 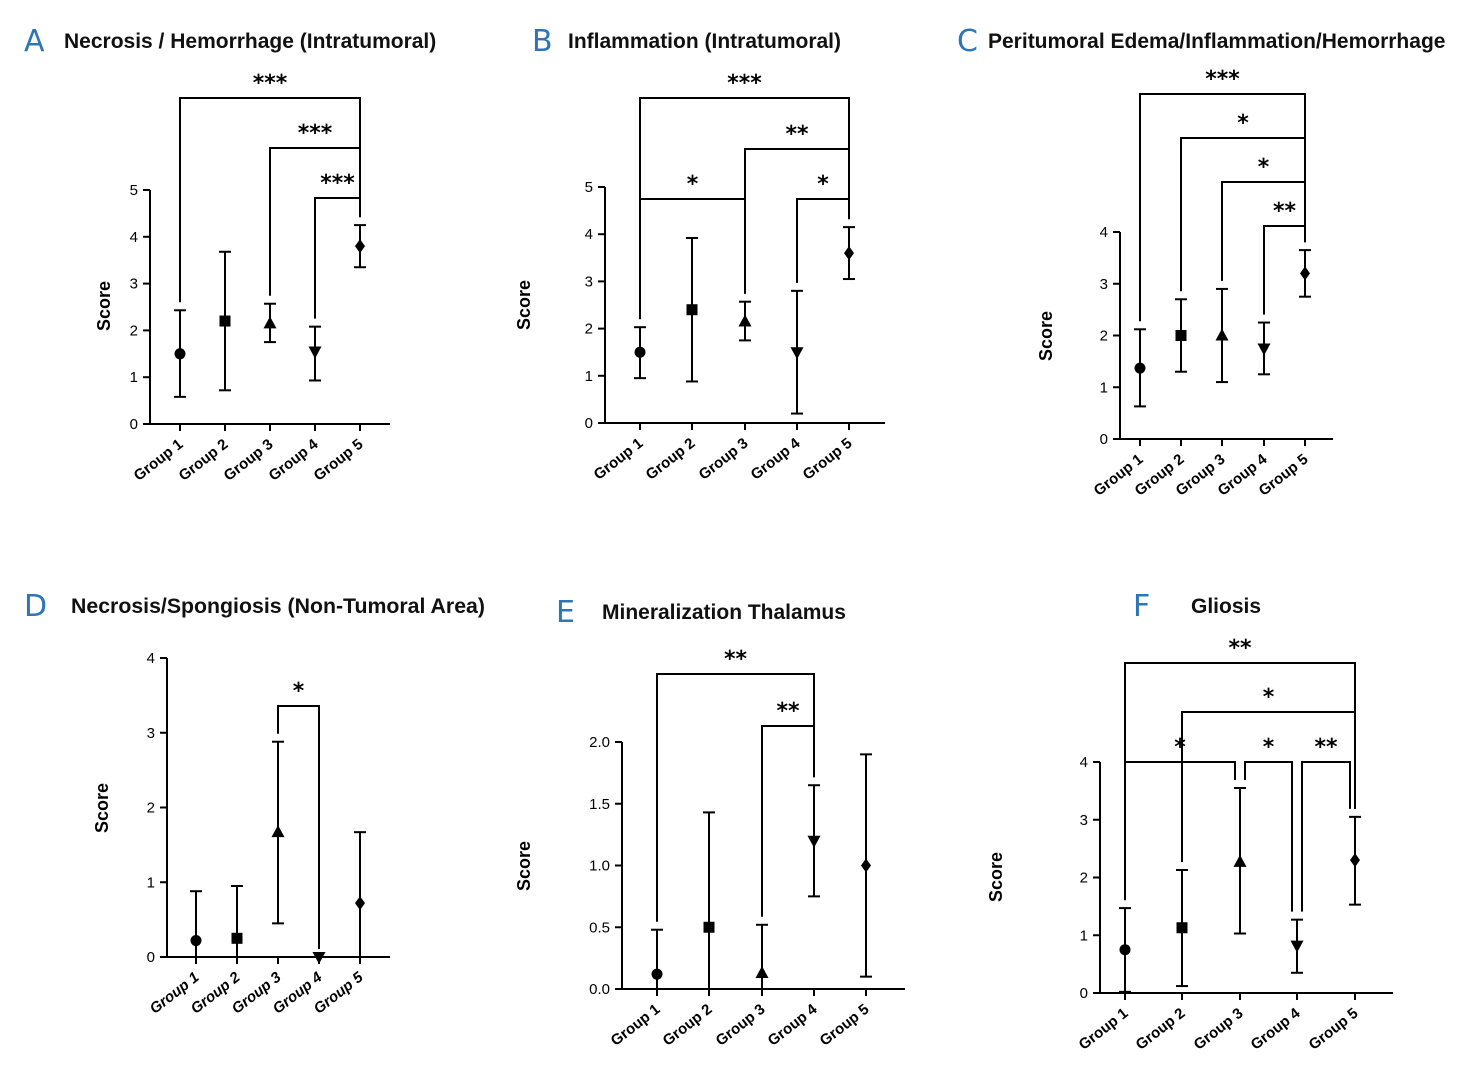 What do you see at coordinates (250, 41) in the screenshot?
I see `panel-title: Necrosis / Hemorrhage (Intratumoral)` at bounding box center [250, 41].